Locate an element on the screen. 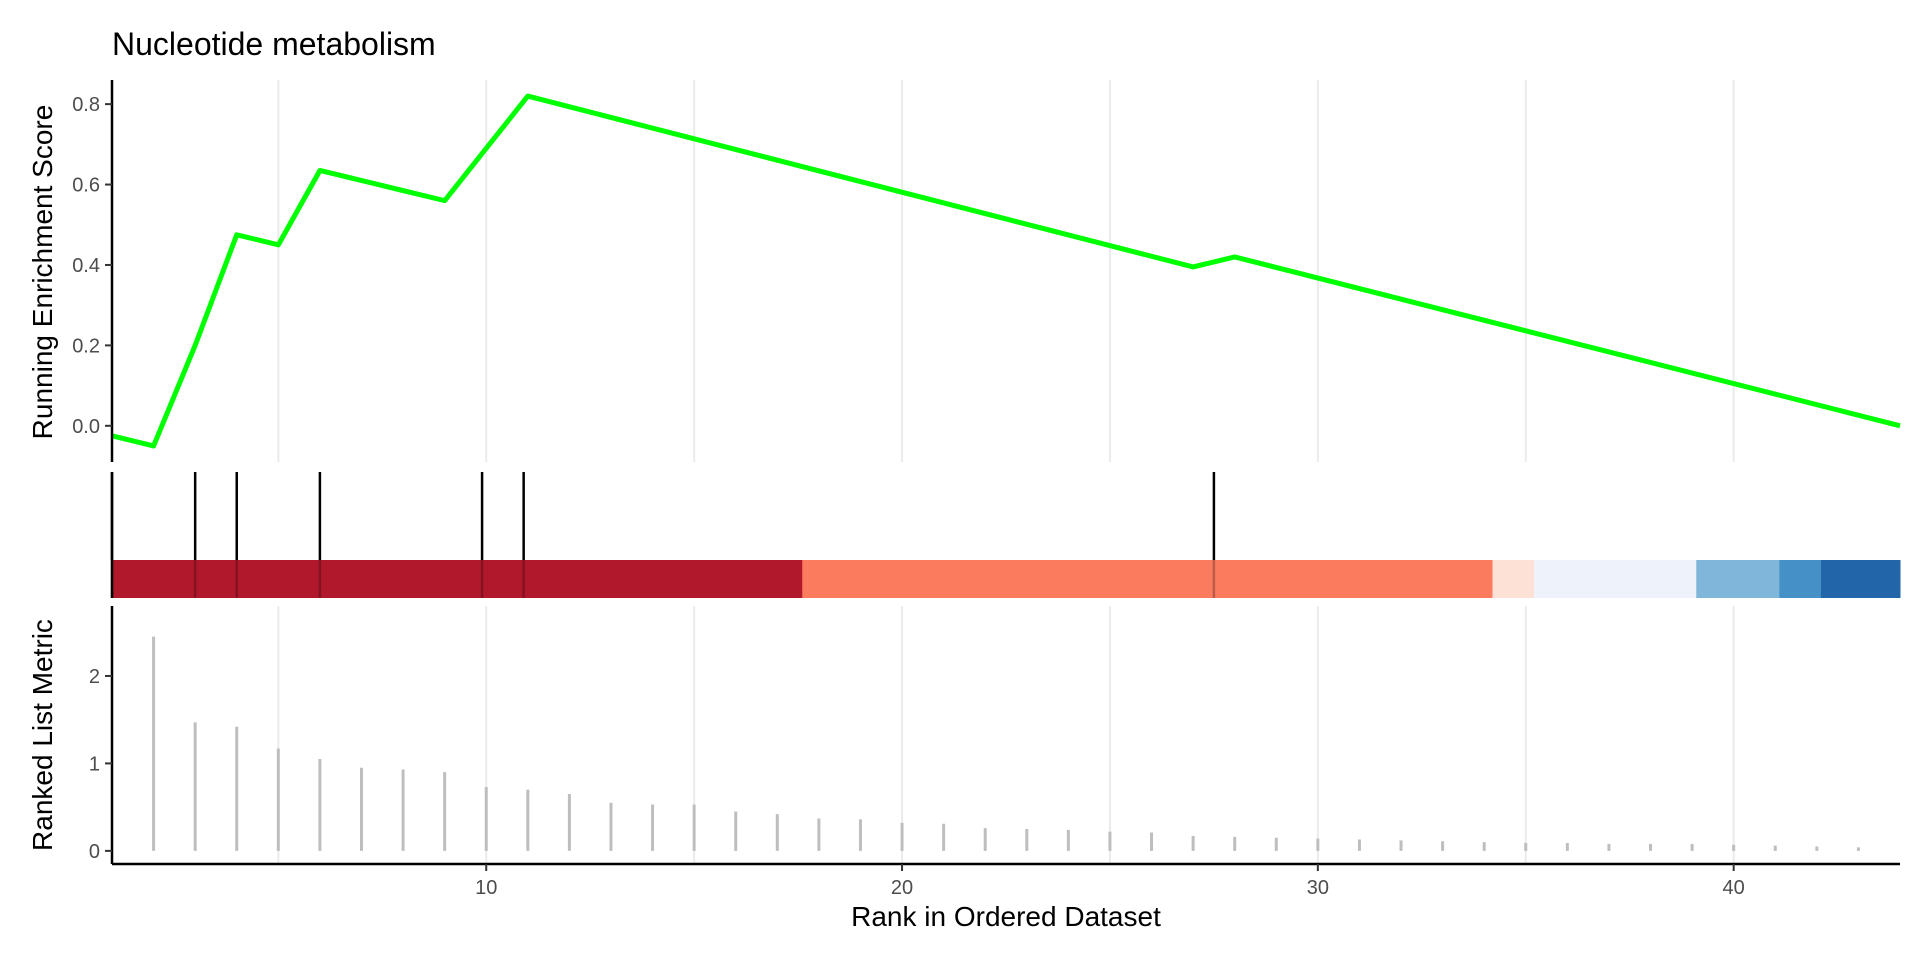  y-tick-label: 2 is located at coordinates (94, 677).